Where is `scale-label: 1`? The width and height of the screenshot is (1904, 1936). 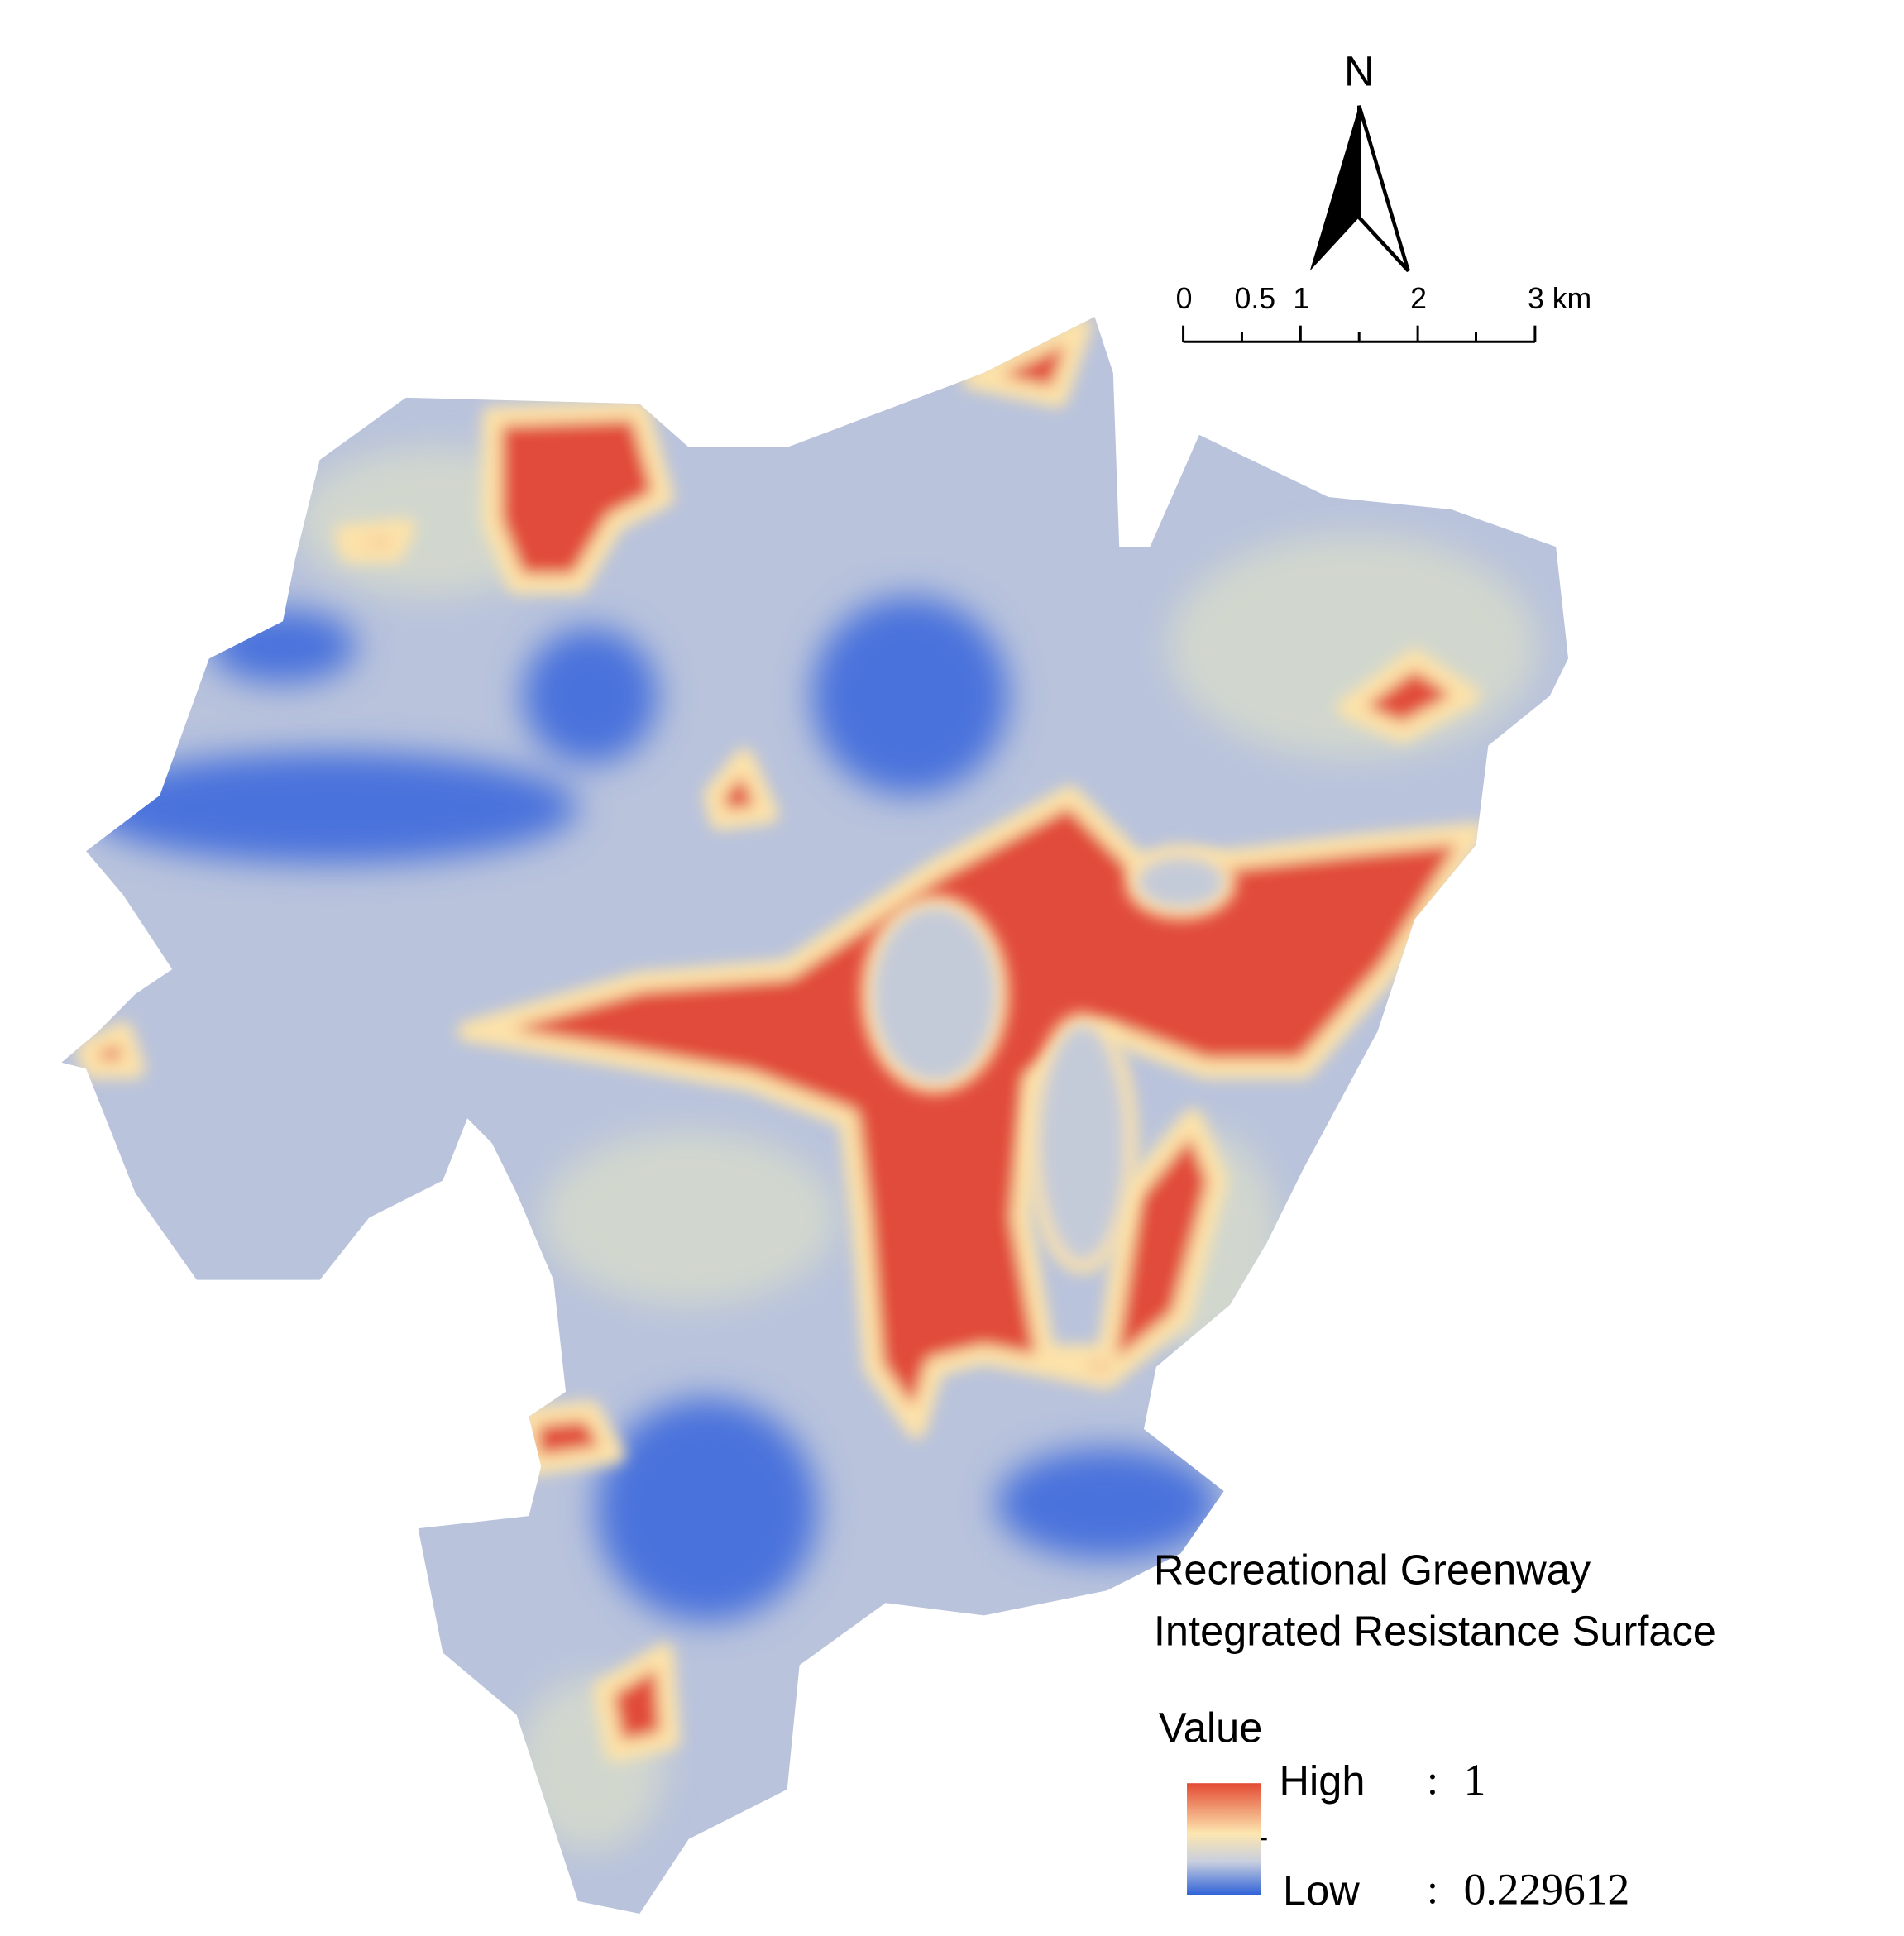
scale-label: 1 is located at coordinates (1301, 298).